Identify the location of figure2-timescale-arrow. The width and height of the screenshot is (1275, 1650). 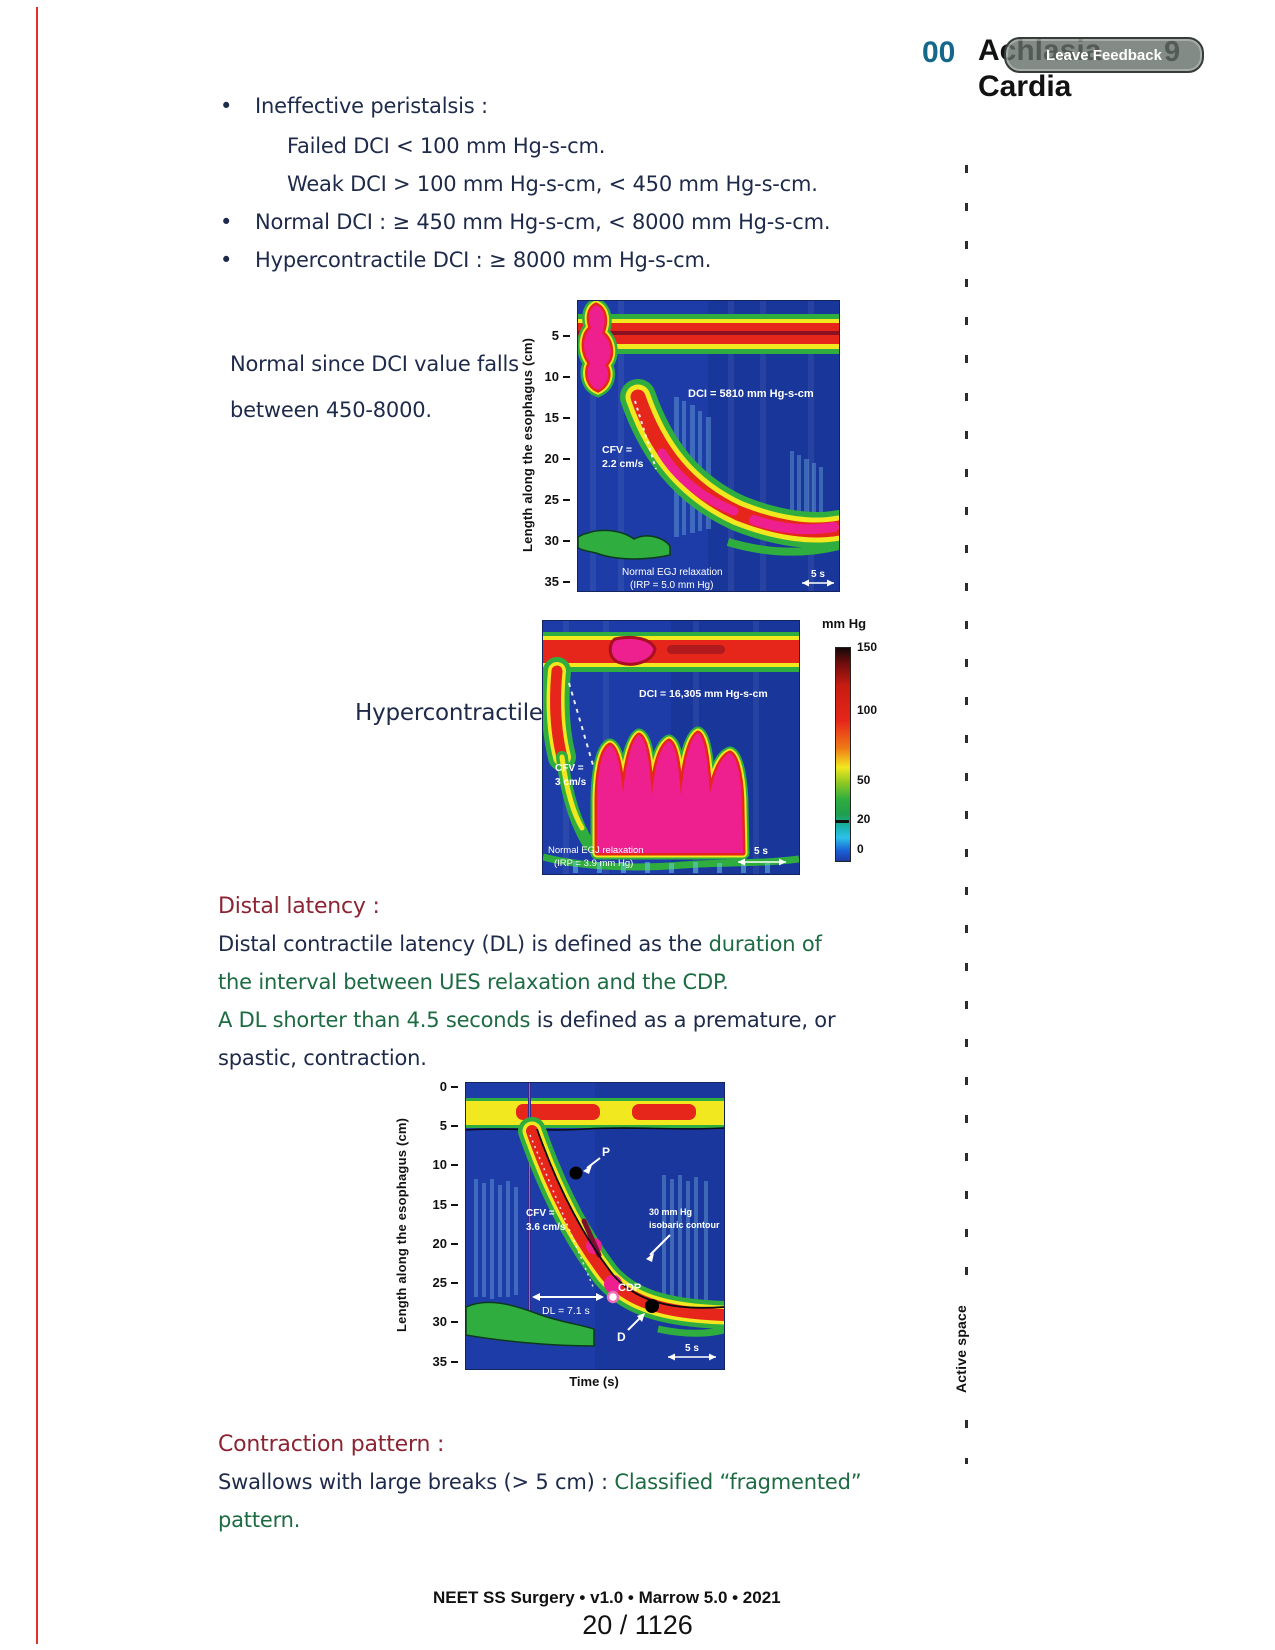
(762, 862).